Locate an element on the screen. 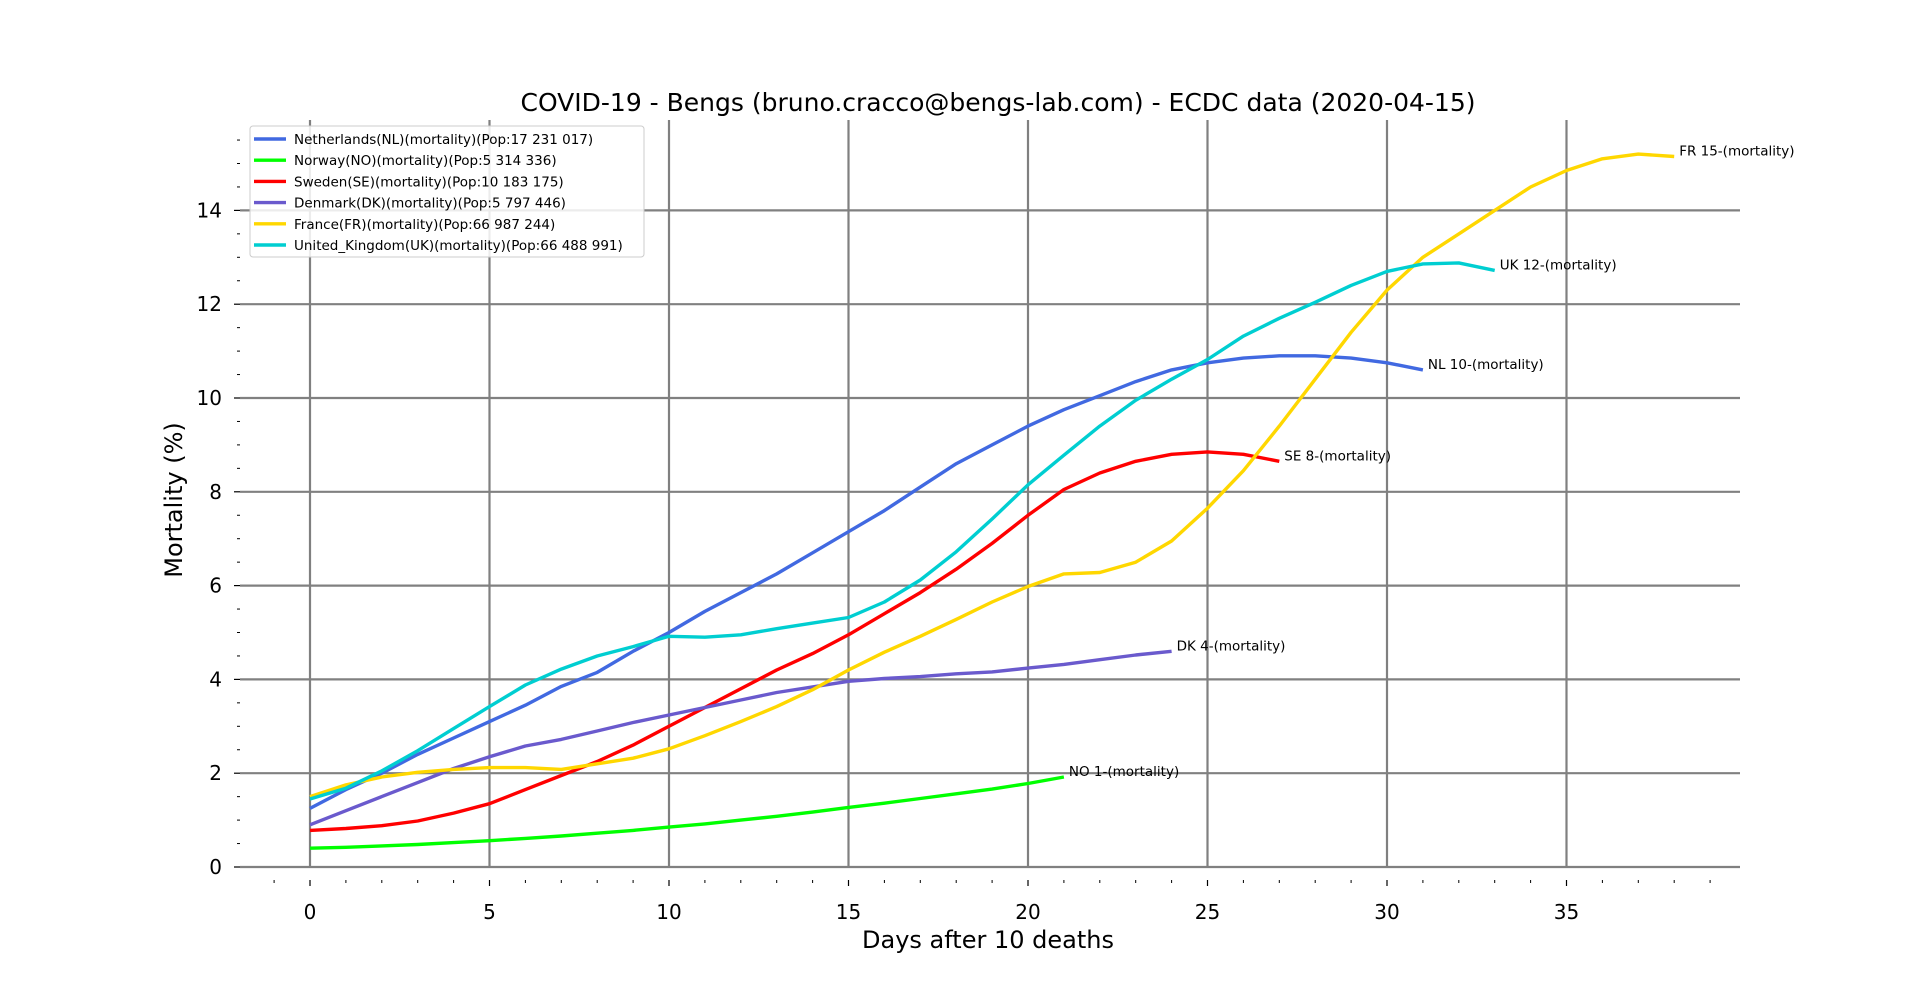  series-end-label: SE 8-(mortality) is located at coordinates (1337, 456).